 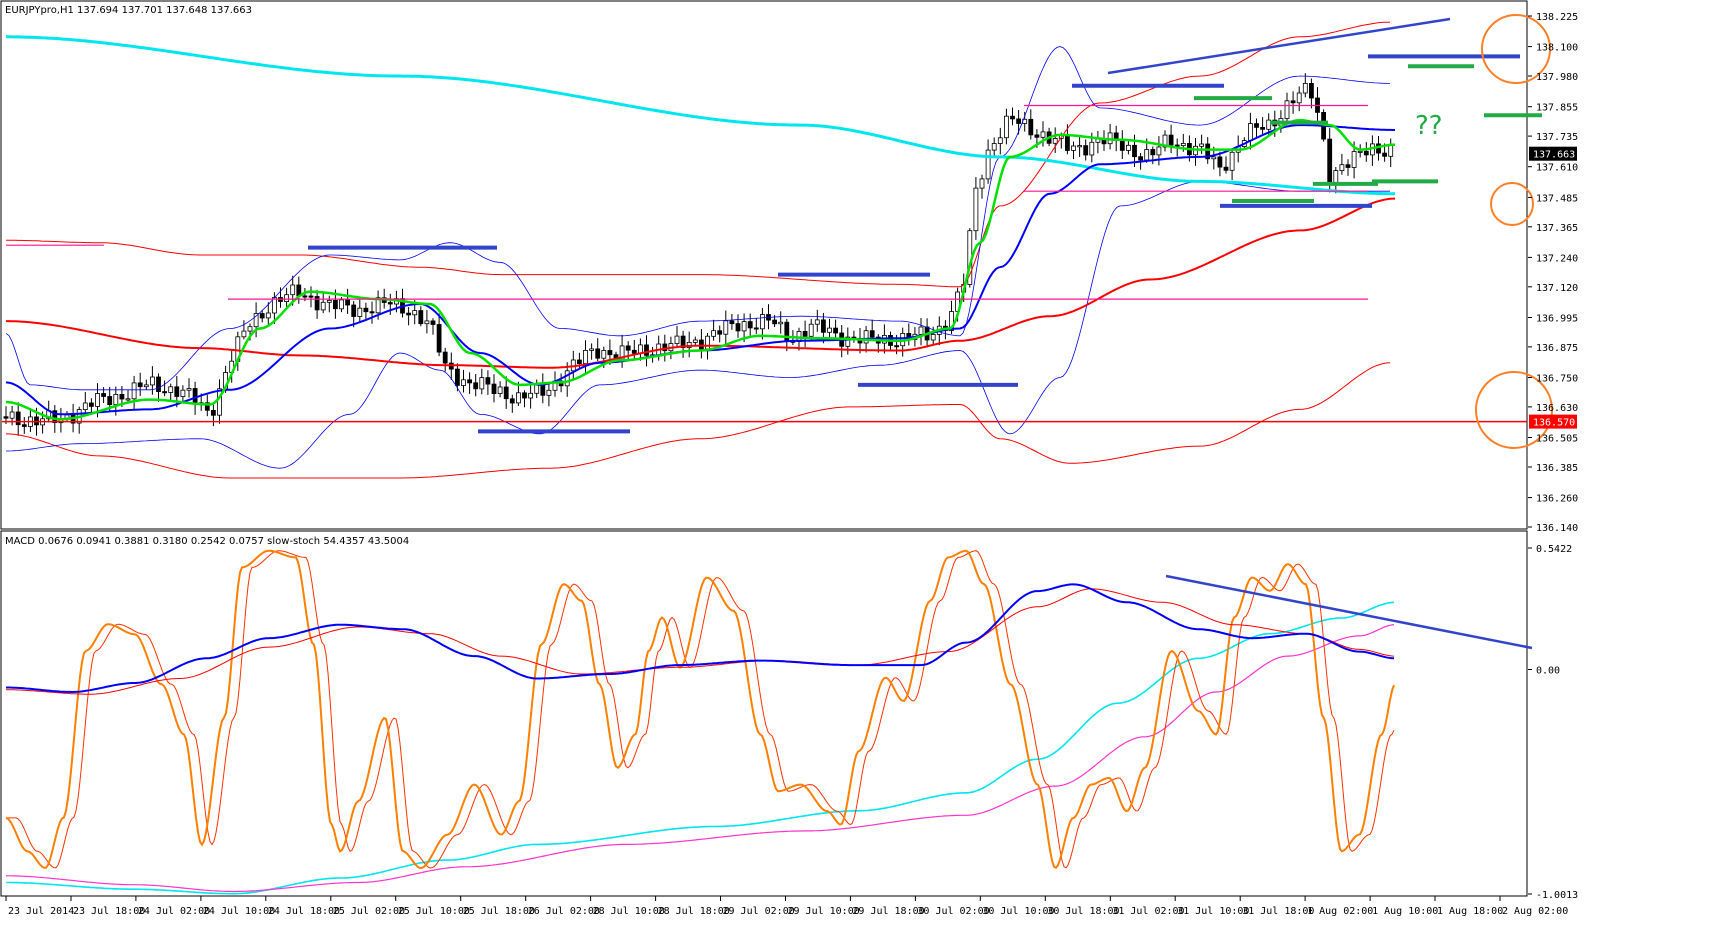 What do you see at coordinates (698, 420) in the screenshot?
I see `envelope-lower` at bounding box center [698, 420].